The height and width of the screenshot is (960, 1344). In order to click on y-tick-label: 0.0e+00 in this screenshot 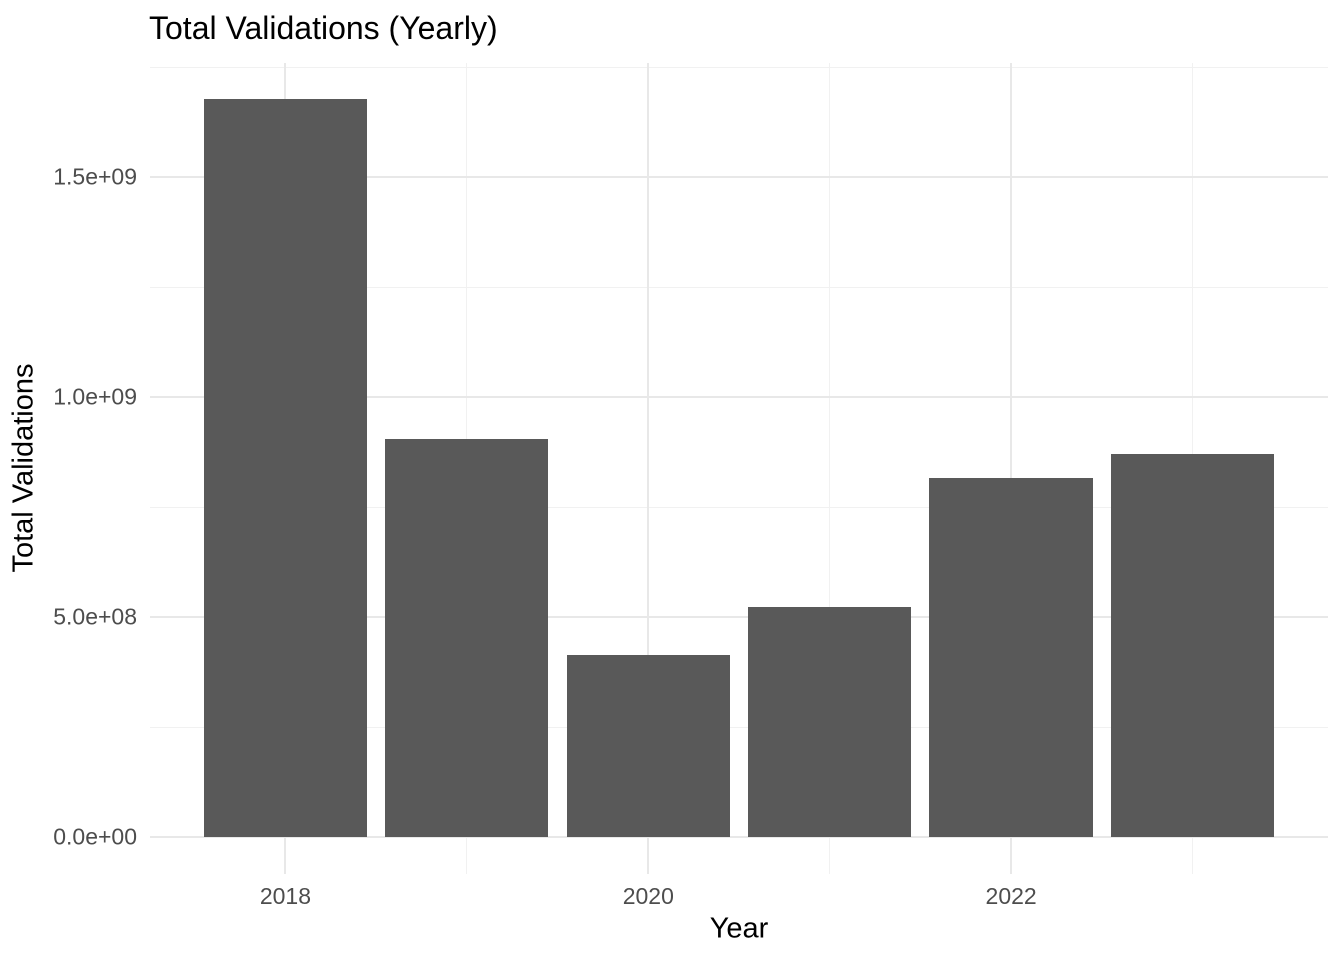, I will do `click(95, 836)`.